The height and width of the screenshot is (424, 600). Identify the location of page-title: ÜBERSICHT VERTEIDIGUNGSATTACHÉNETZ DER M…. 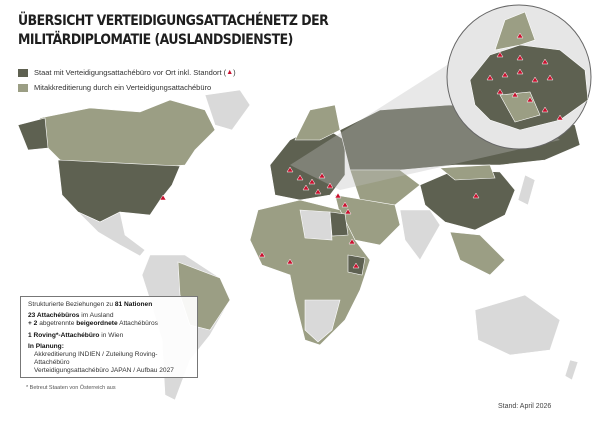
(173, 31).